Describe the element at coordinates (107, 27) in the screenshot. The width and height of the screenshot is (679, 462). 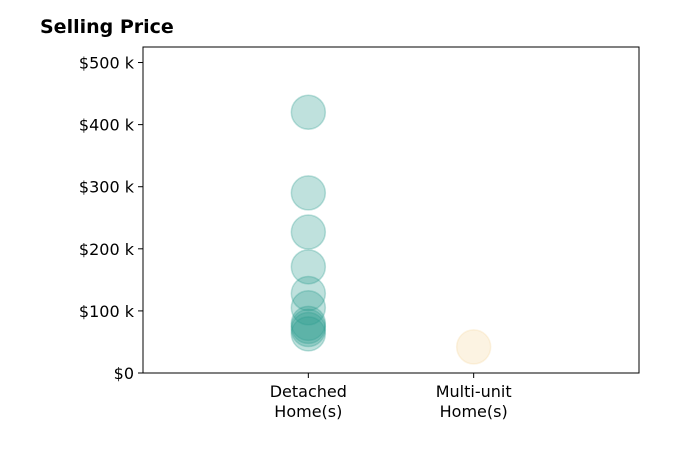
I see `chart-title: Selling Price` at that location.